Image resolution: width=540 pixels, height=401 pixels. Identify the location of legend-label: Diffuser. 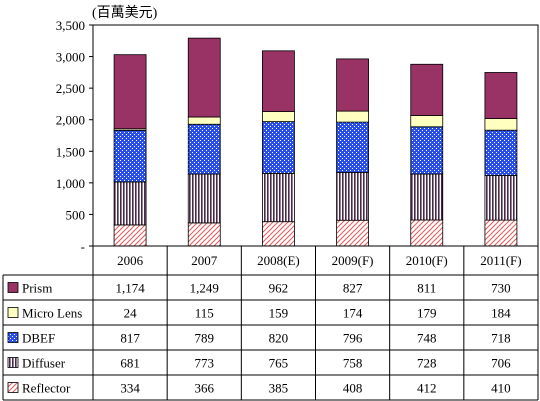
(44, 363).